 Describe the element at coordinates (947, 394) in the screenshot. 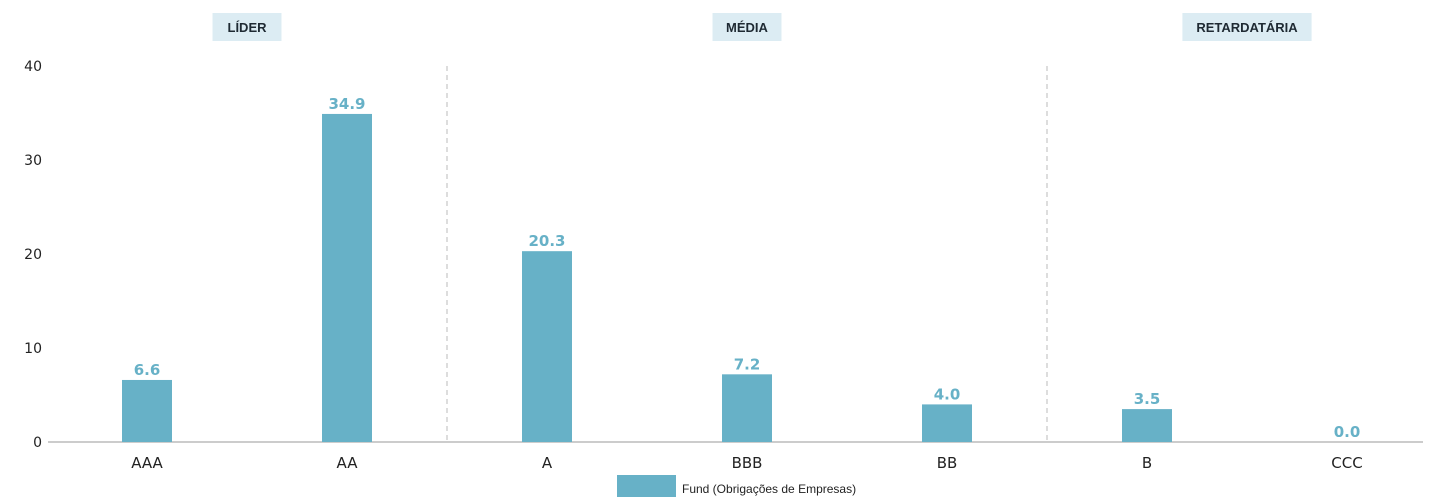

I see `value-label: 4.0` at that location.